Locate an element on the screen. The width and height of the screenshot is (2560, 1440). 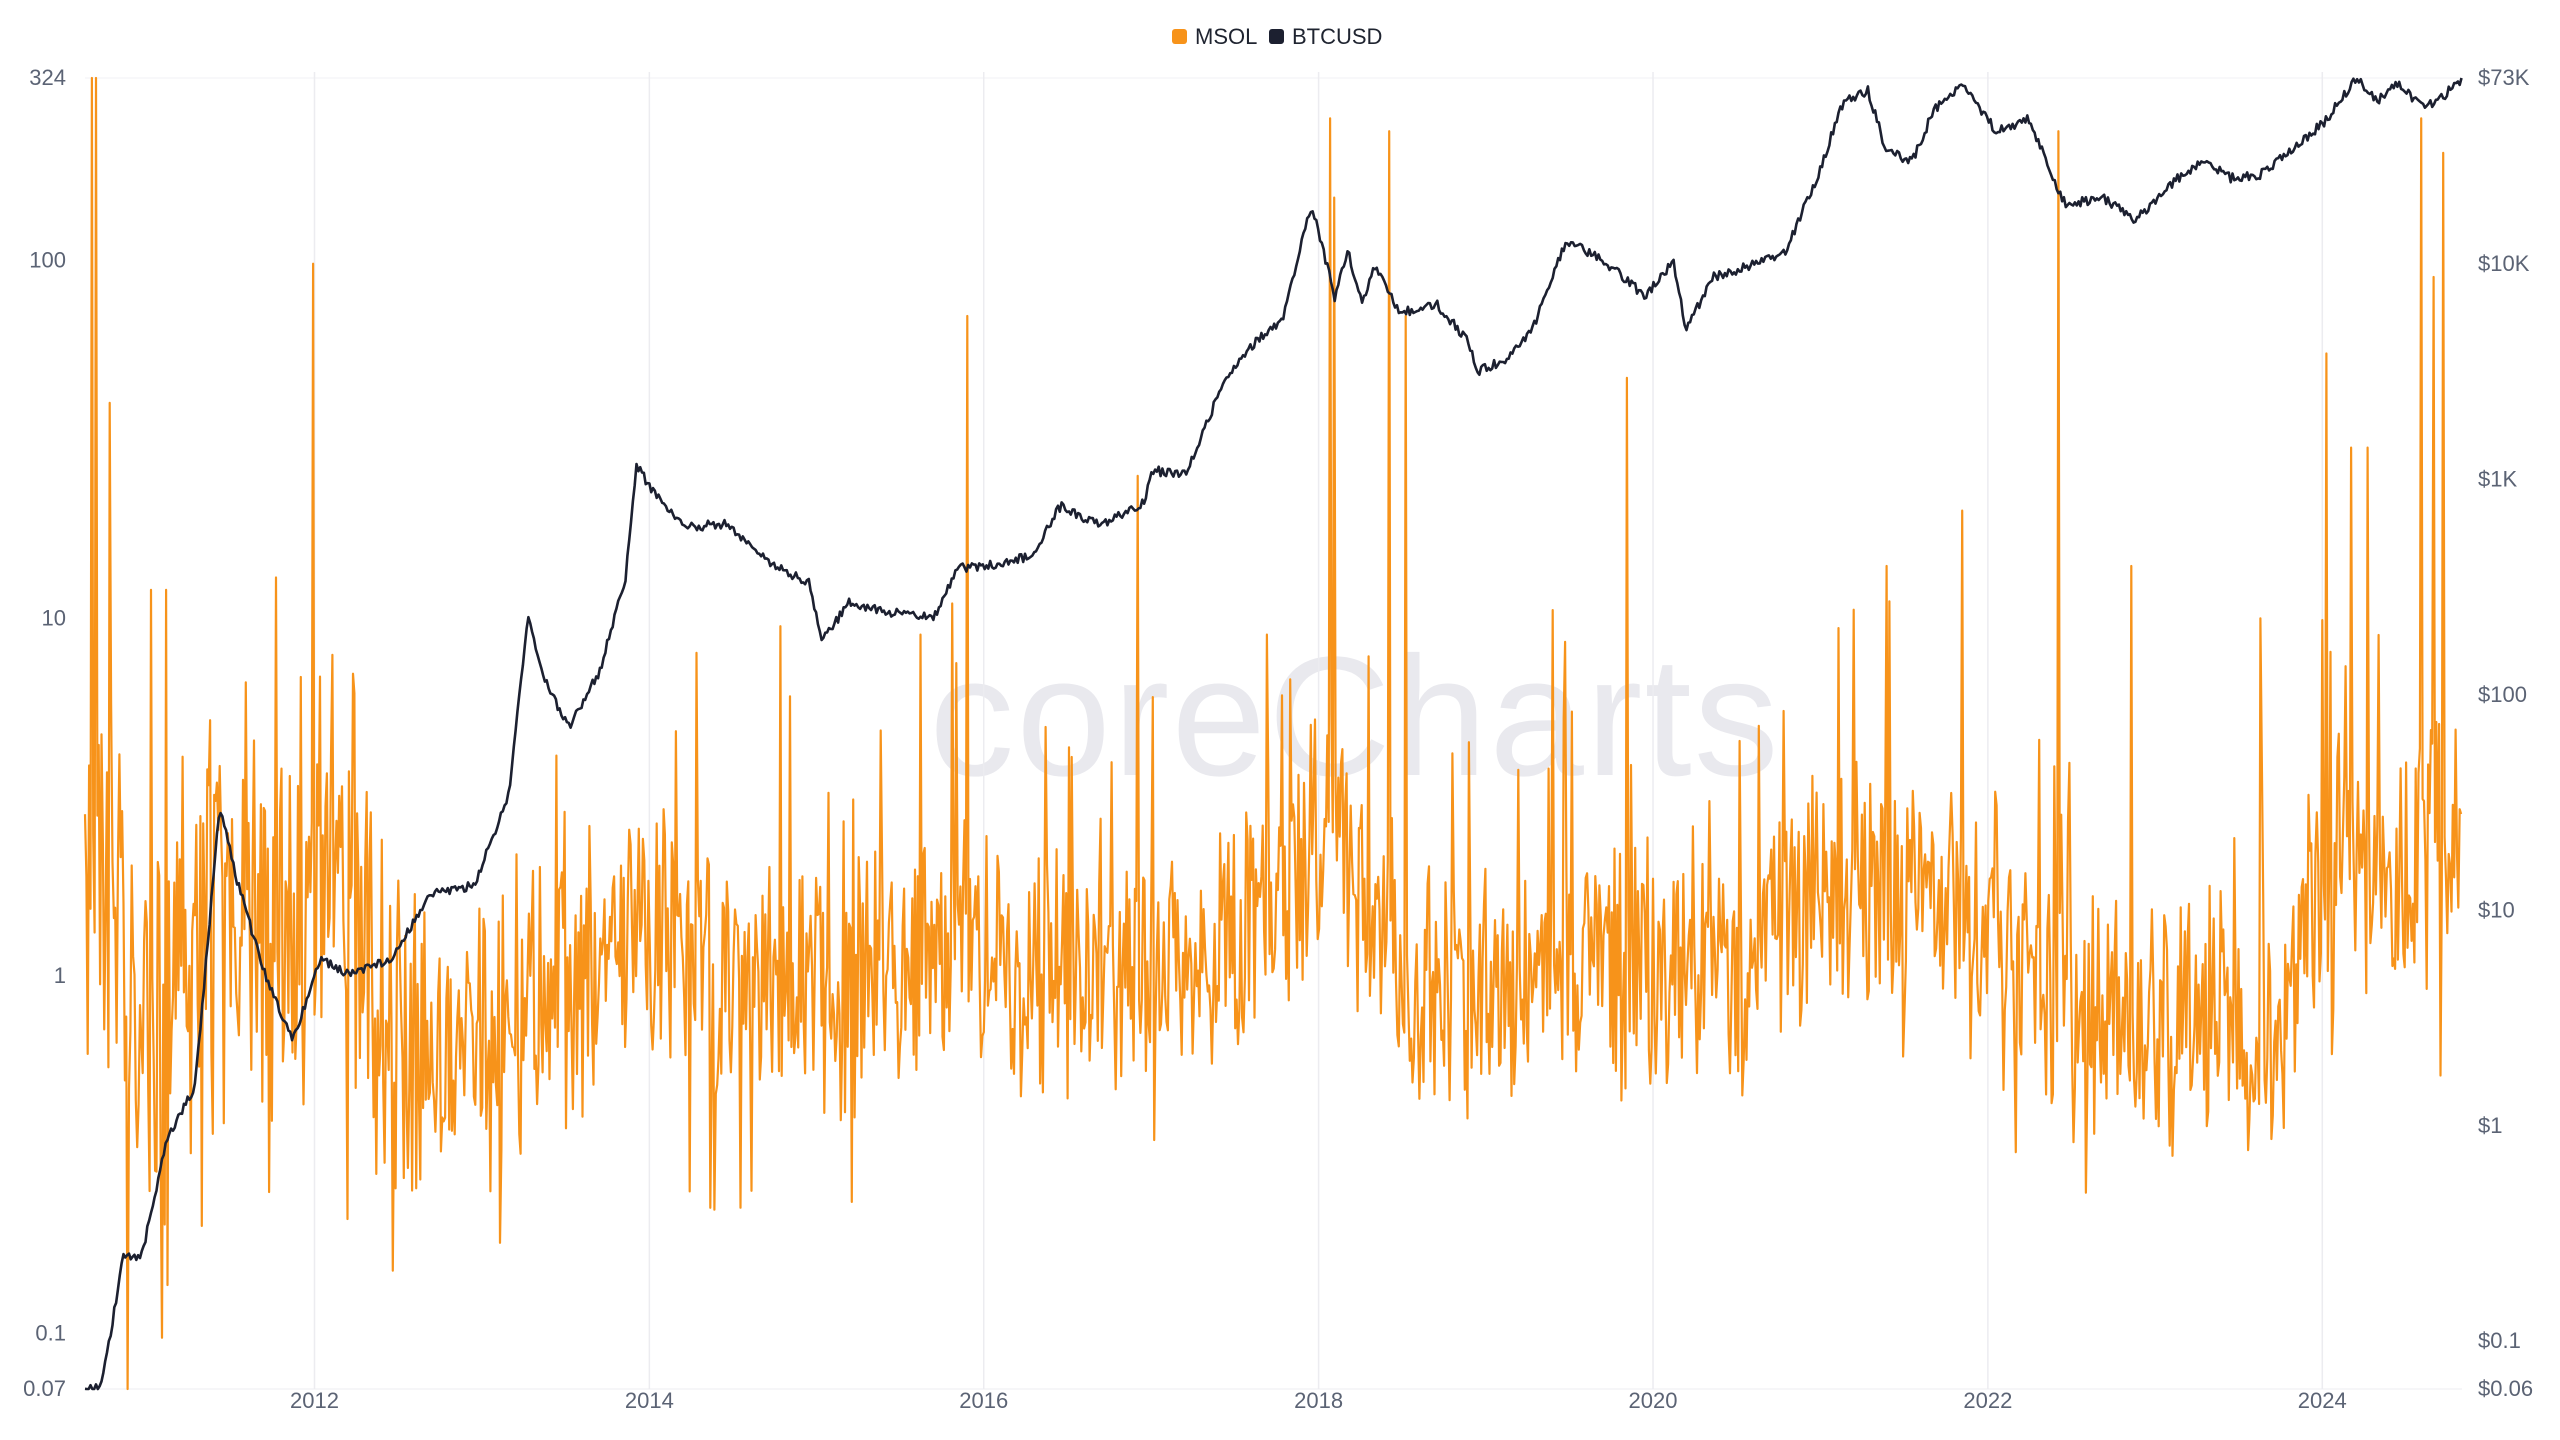
y-right-tick-label: $0.06 is located at coordinates (2505, 1388).